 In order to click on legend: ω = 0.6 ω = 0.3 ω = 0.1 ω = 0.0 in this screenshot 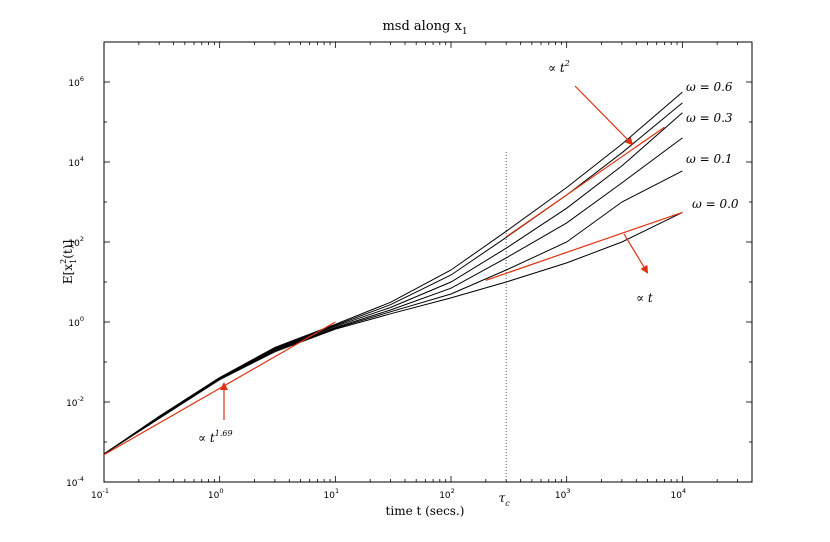, I will do `click(712, 145)`.